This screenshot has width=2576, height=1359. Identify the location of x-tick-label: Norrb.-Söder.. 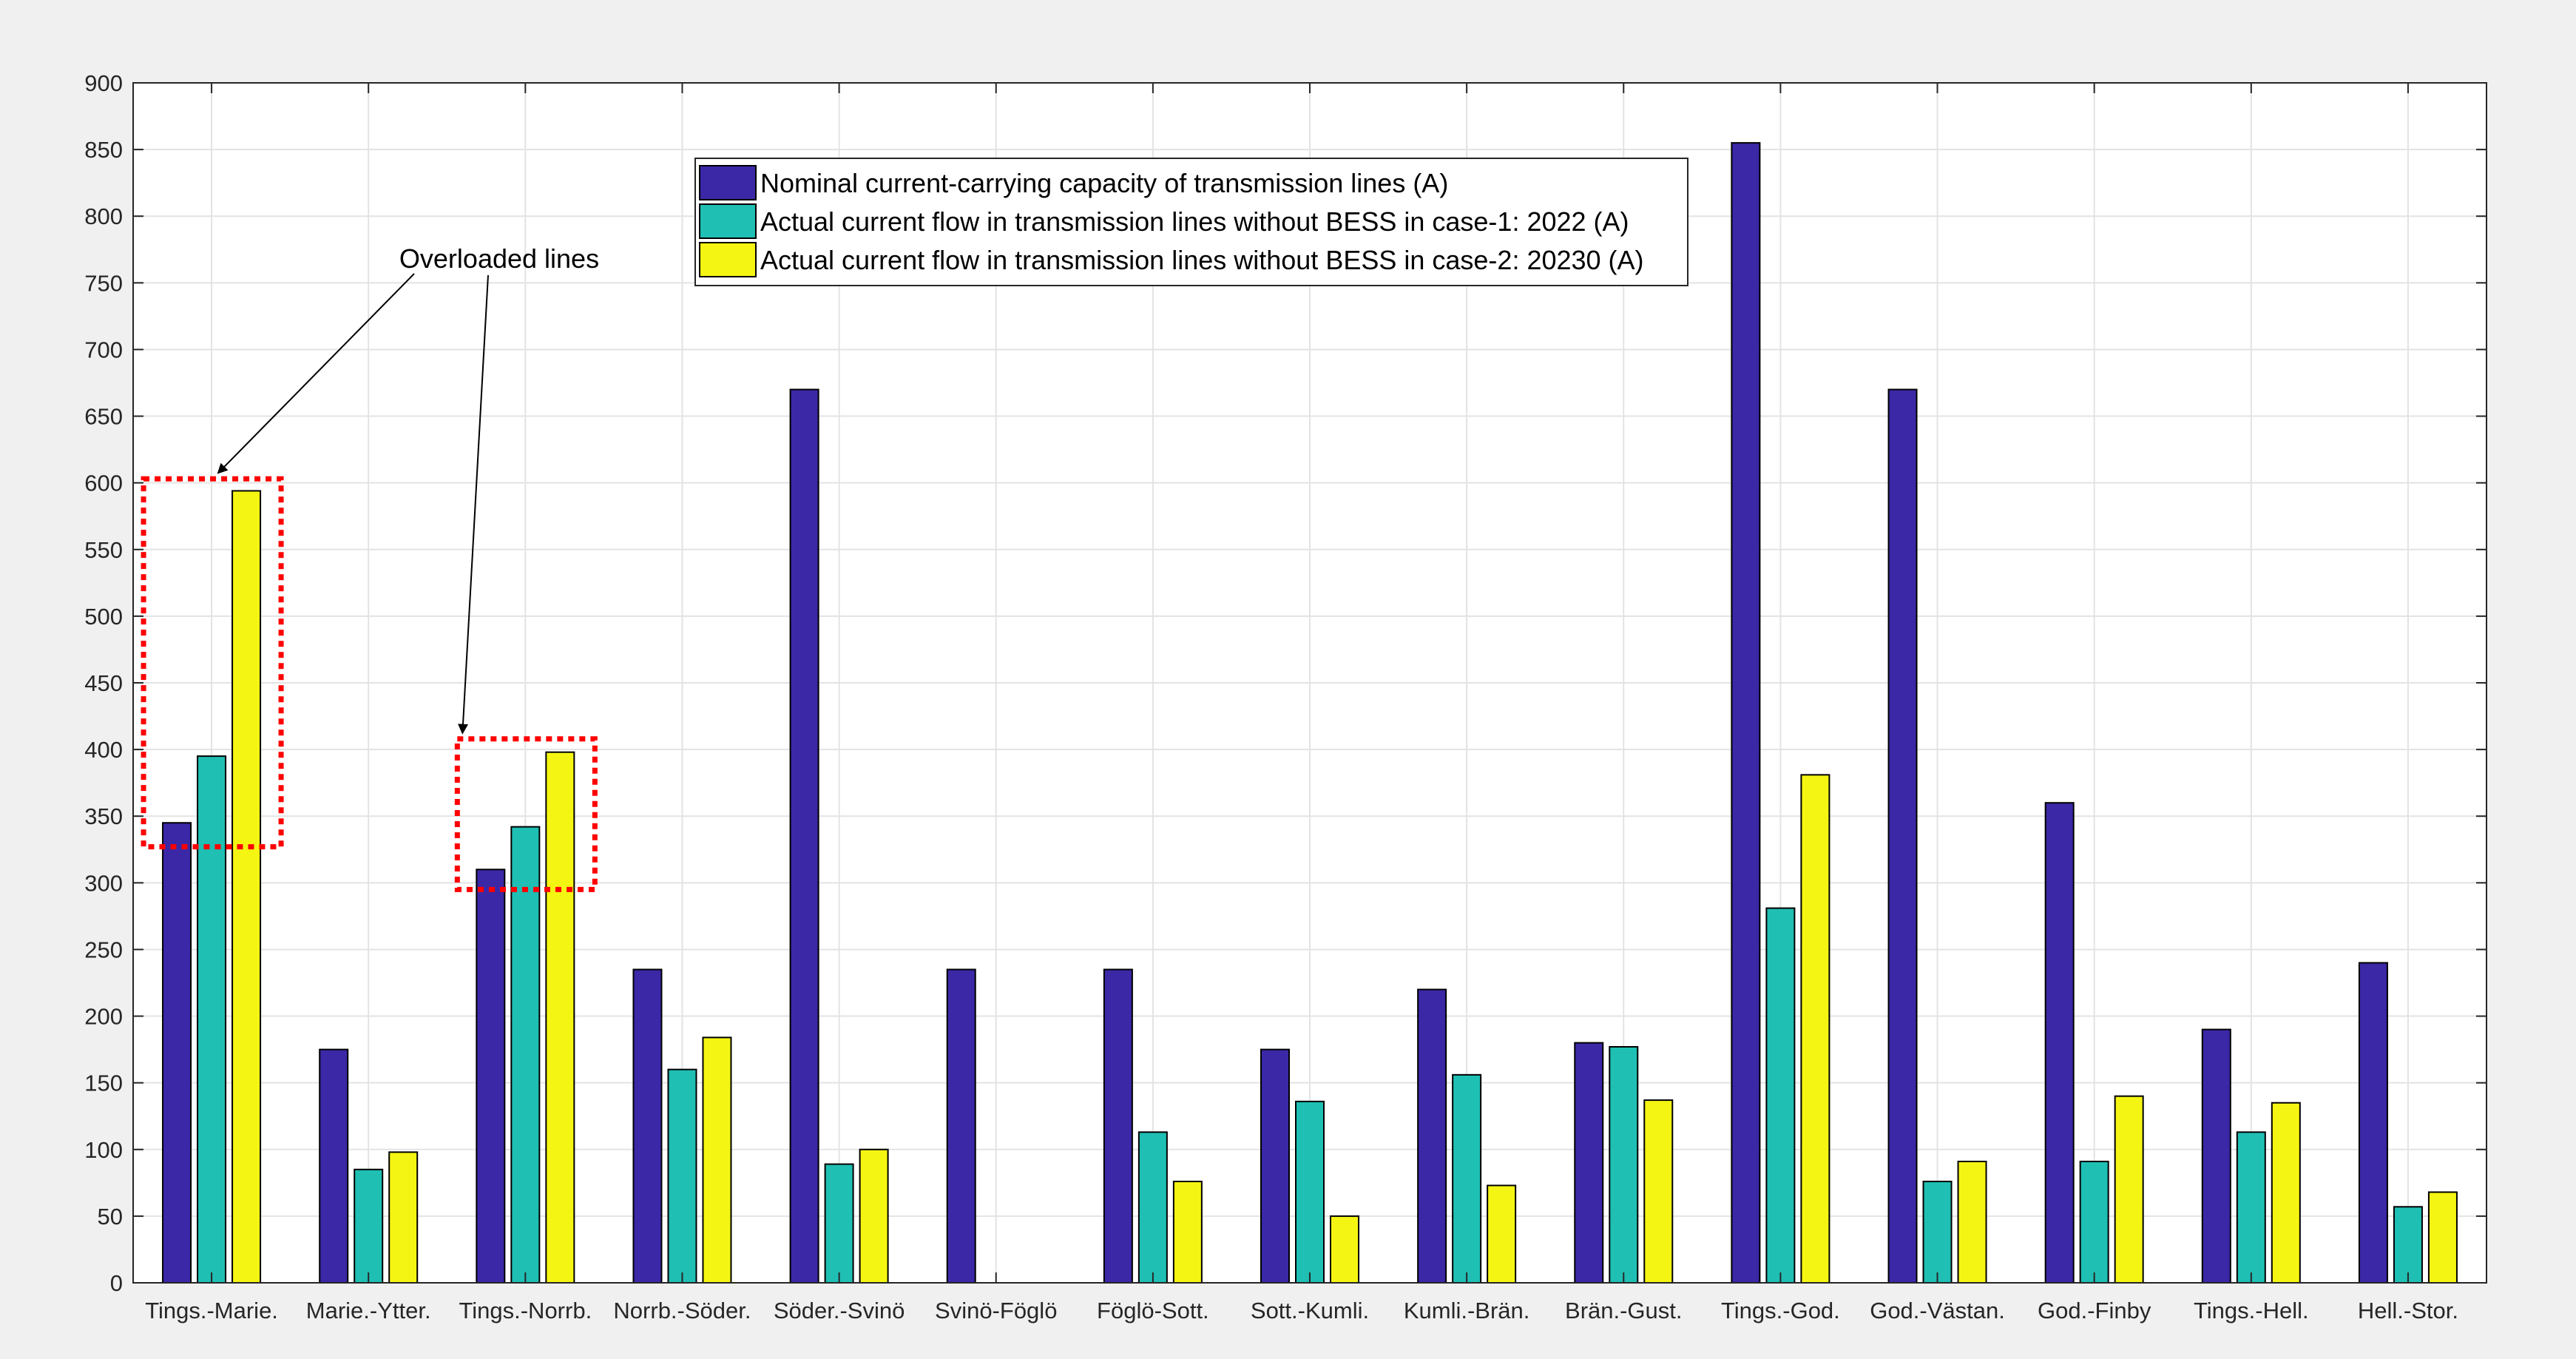
(682, 1310).